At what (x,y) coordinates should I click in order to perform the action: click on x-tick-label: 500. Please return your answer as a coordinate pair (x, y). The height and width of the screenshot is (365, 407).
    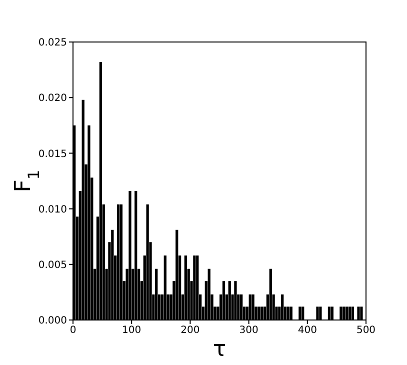
    Looking at the image, I should click on (366, 330).